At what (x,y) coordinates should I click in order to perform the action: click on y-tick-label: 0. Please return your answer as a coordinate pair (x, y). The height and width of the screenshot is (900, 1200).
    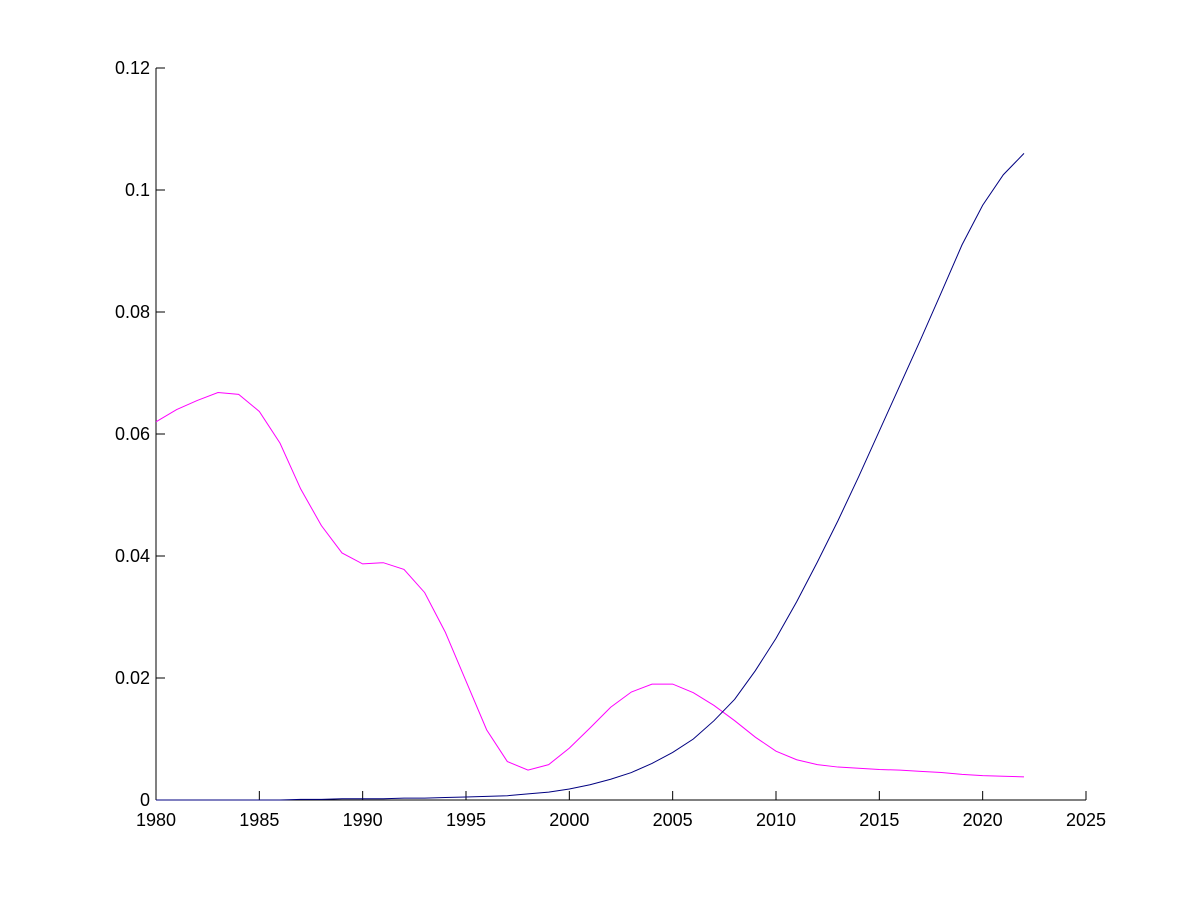
    Looking at the image, I should click on (145, 800).